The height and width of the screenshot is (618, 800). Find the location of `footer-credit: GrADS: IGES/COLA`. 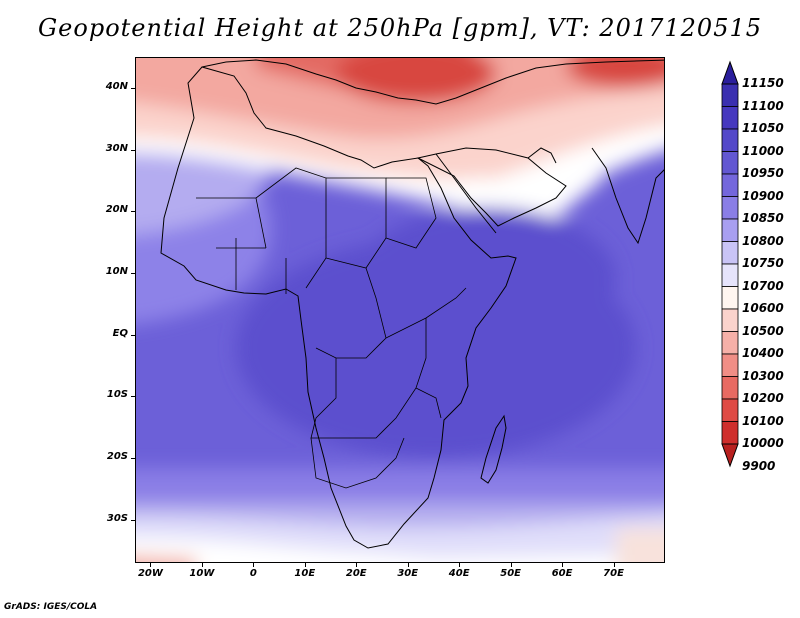

footer-credit: GrADS: IGES/COLA is located at coordinates (51, 607).